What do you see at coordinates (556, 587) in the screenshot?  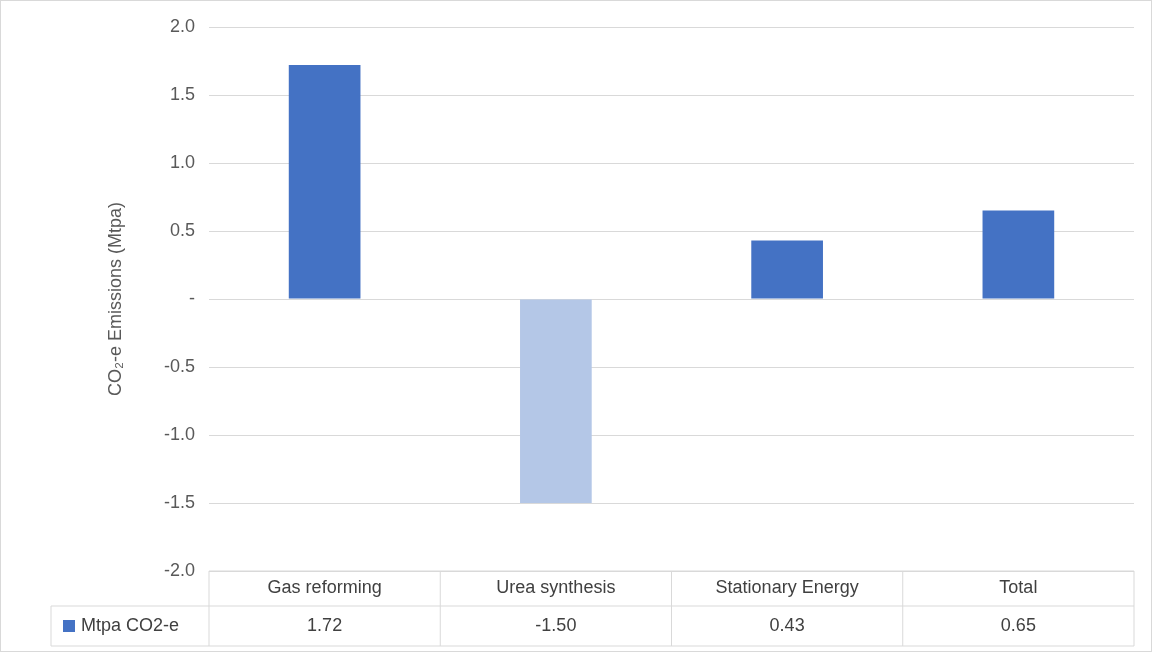 I see `x-tick-label: Urea synthesis` at bounding box center [556, 587].